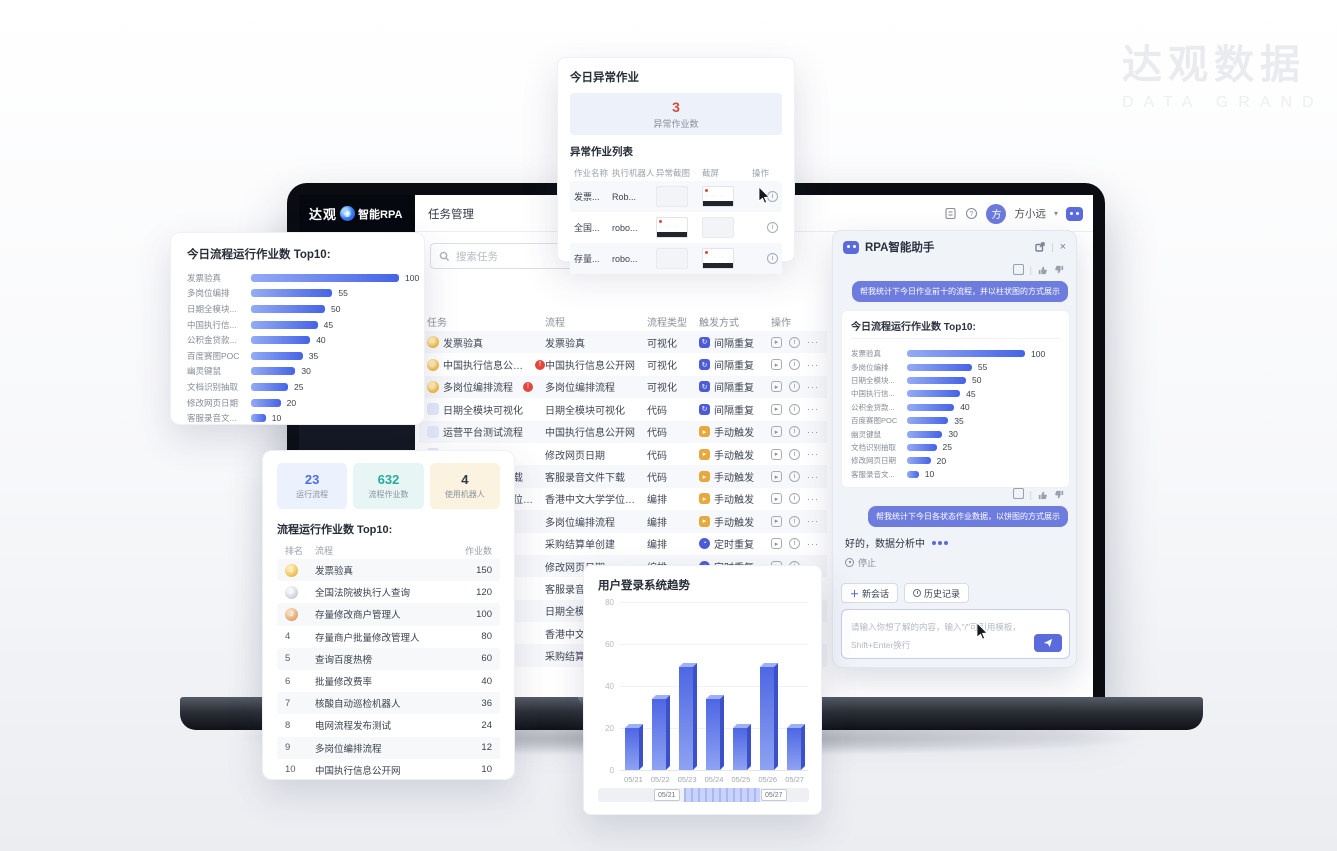  I want to click on send-button, so click(1048, 643).